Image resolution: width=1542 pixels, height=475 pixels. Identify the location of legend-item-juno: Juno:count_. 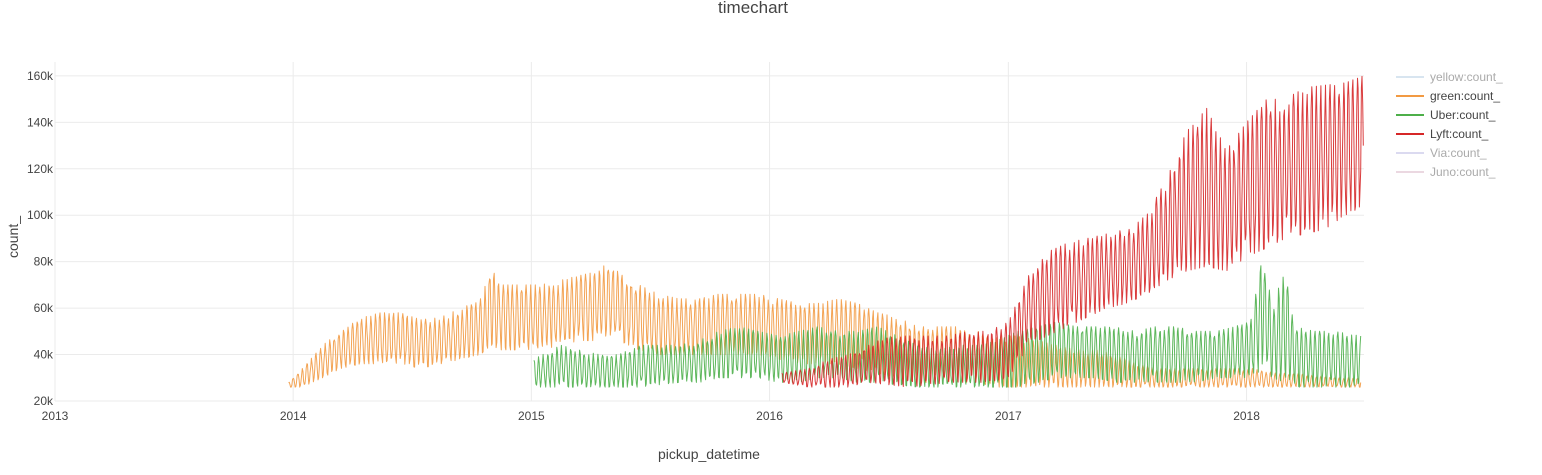
(1446, 172).